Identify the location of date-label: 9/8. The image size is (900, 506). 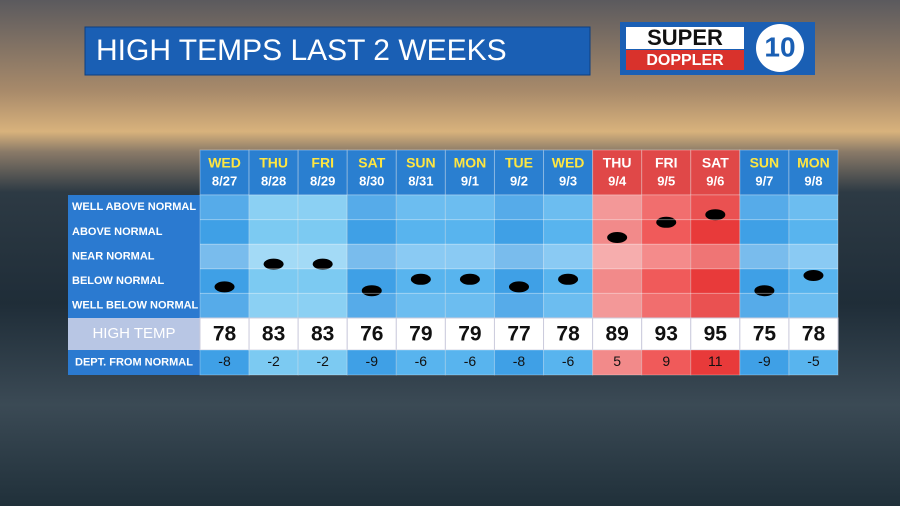
(813, 180).